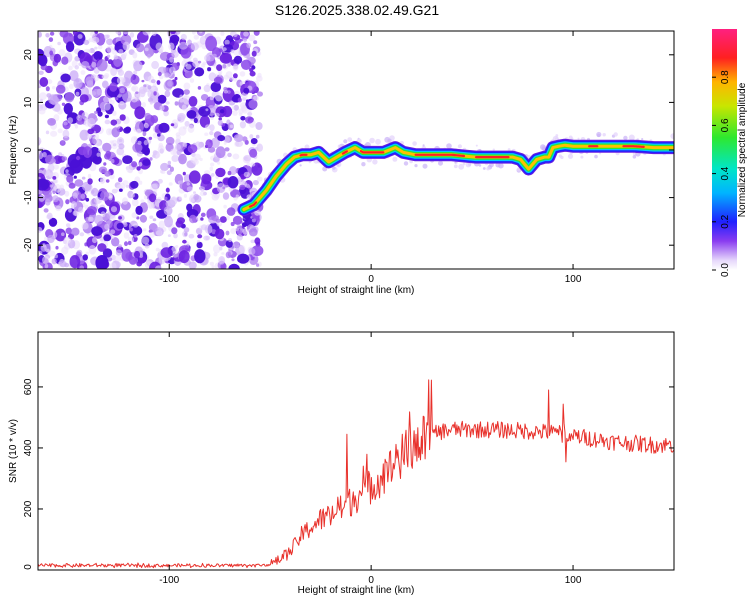 The height and width of the screenshot is (600, 750). Describe the element at coordinates (356, 290) in the screenshot. I see `spectrogram-x-label: Height of straight line (km)` at that location.